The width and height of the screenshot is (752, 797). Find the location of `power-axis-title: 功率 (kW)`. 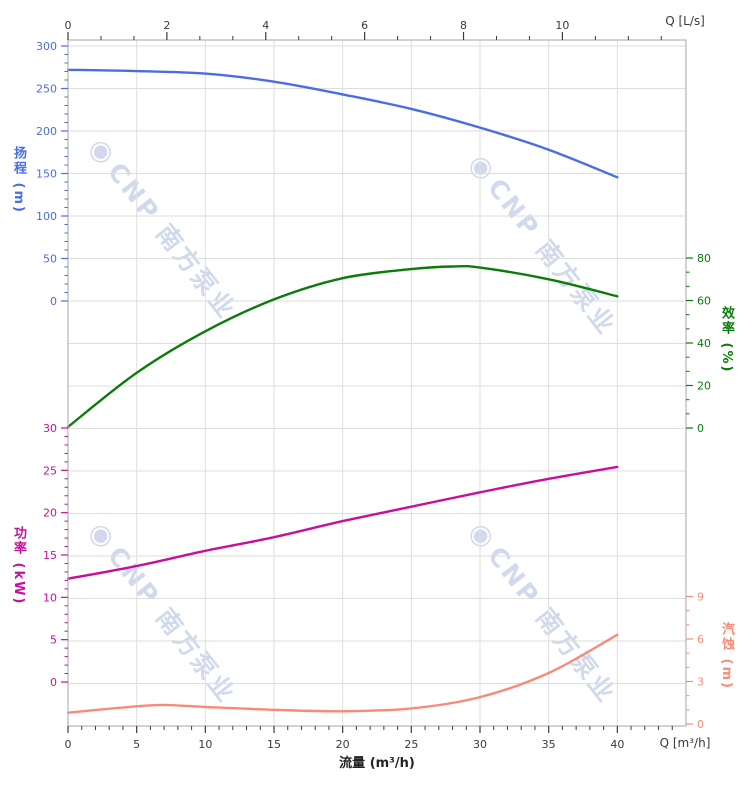

power-axis-title: 功率 (kW) is located at coordinates (18, 566).